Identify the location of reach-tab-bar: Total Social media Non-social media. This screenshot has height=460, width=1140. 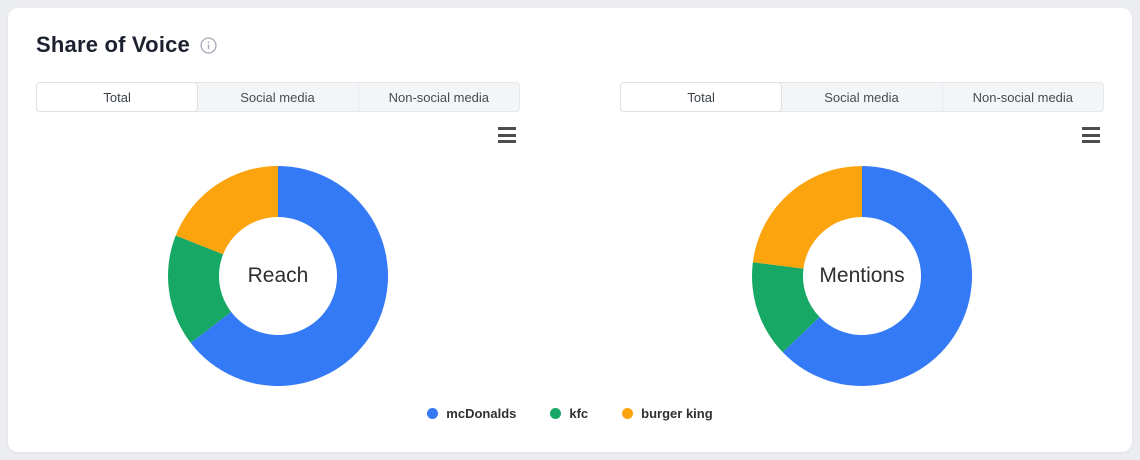
(278, 97).